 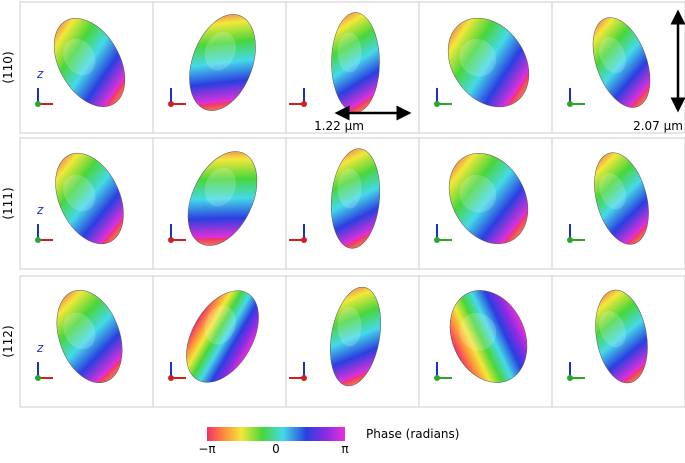 I want to click on colorbar, so click(x=276, y=434).